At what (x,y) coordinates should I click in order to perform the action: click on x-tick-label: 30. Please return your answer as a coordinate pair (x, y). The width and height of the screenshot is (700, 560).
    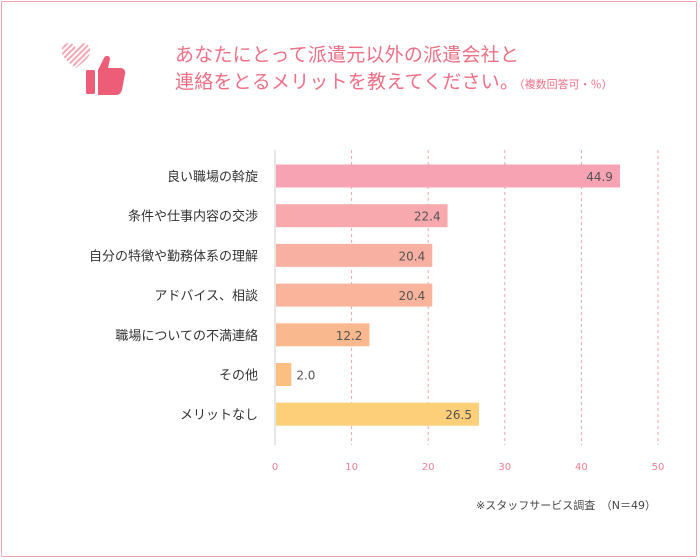
    Looking at the image, I should click on (504, 467).